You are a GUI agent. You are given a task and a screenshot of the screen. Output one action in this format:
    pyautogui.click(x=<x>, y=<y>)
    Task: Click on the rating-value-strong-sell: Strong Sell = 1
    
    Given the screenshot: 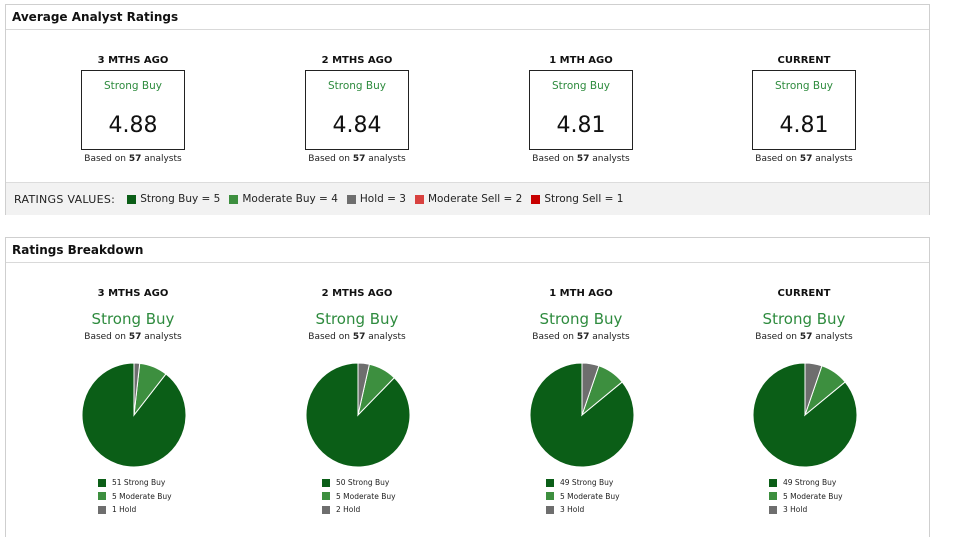 What is the action you would take?
    pyautogui.click(x=577, y=199)
    